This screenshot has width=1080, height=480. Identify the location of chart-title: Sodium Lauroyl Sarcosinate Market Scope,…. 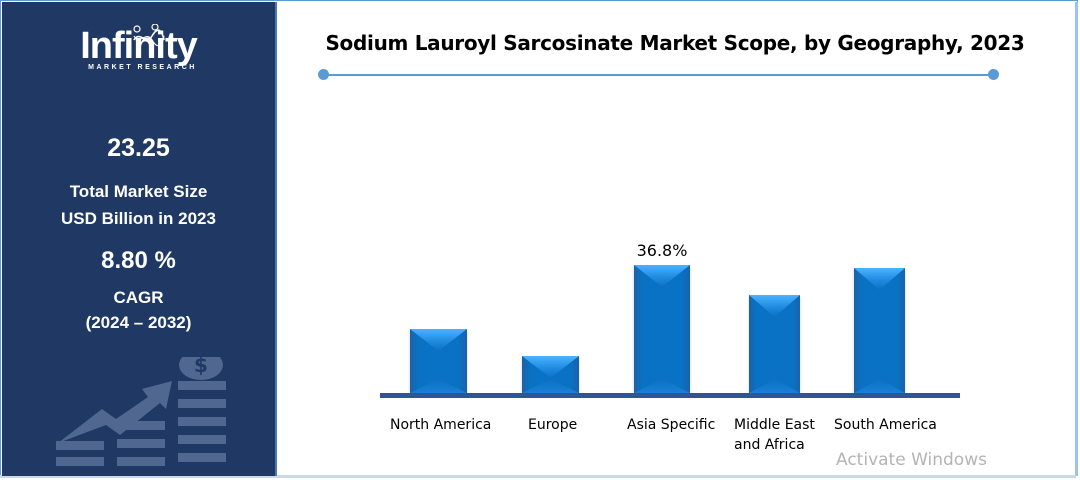
(675, 43).